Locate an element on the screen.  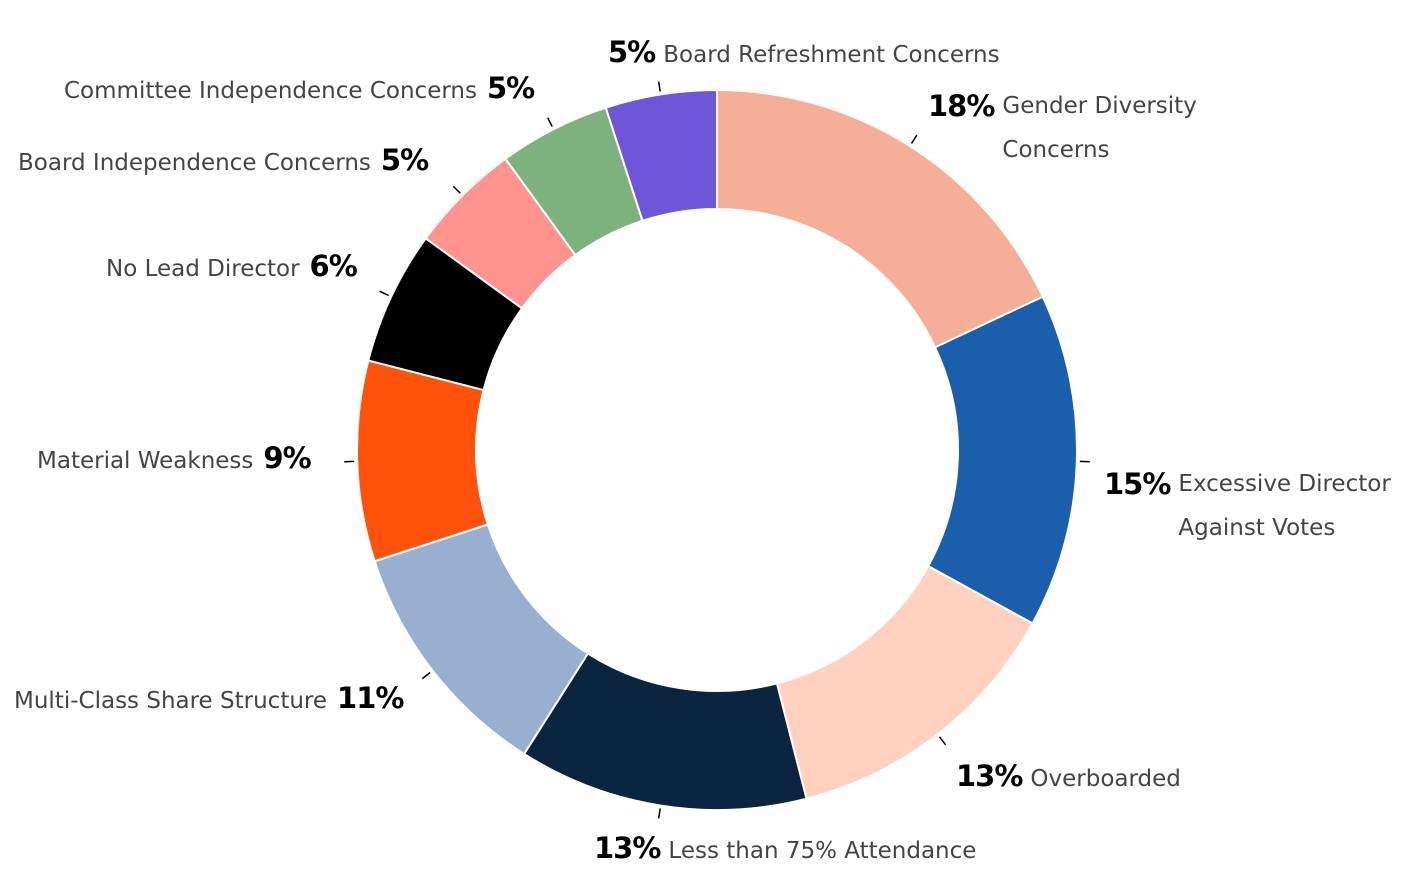
slice-name: Board Refreshment Concerns is located at coordinates (831, 55).